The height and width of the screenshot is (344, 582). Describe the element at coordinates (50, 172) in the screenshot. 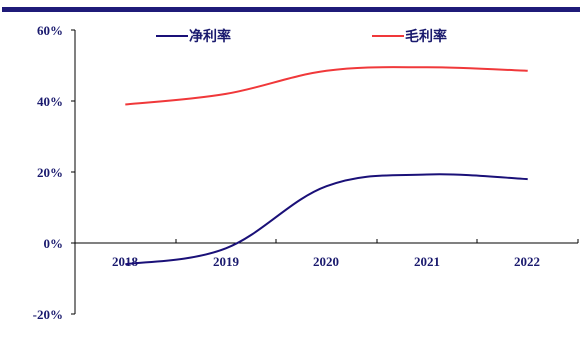

I see `y-tick-label: 20%` at that location.